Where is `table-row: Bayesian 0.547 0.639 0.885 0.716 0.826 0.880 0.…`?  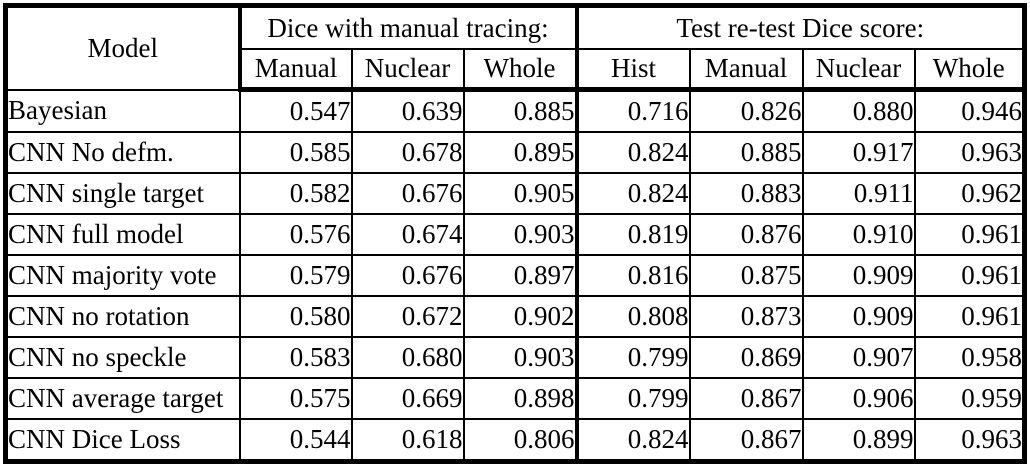 table-row: Bayesian 0.547 0.639 0.885 0.716 0.826 0.880 0.… is located at coordinates (515, 110).